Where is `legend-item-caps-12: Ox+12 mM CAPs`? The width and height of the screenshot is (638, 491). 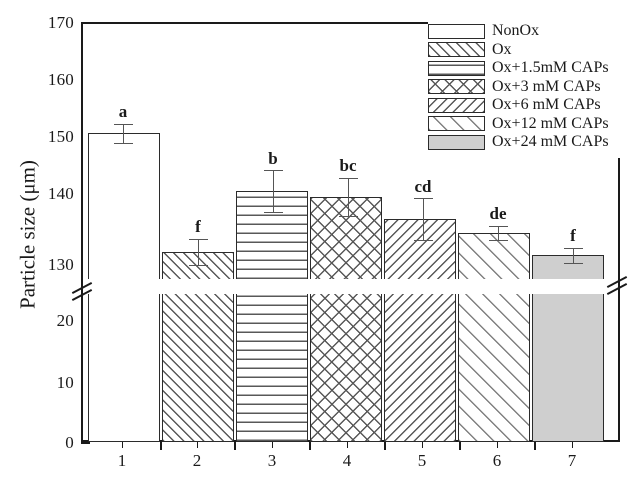
legend-item-caps-12: Ox+12 mM CAPs is located at coordinates (524, 124).